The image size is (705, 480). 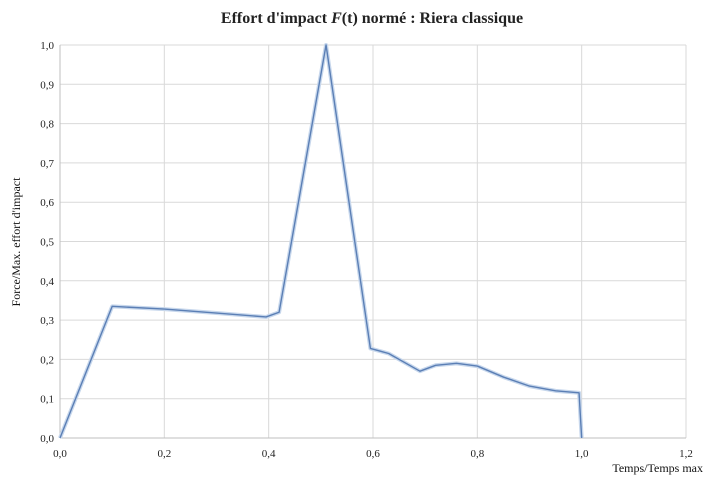 I want to click on y-tick-label: 0,2, so click(x=47, y=360).